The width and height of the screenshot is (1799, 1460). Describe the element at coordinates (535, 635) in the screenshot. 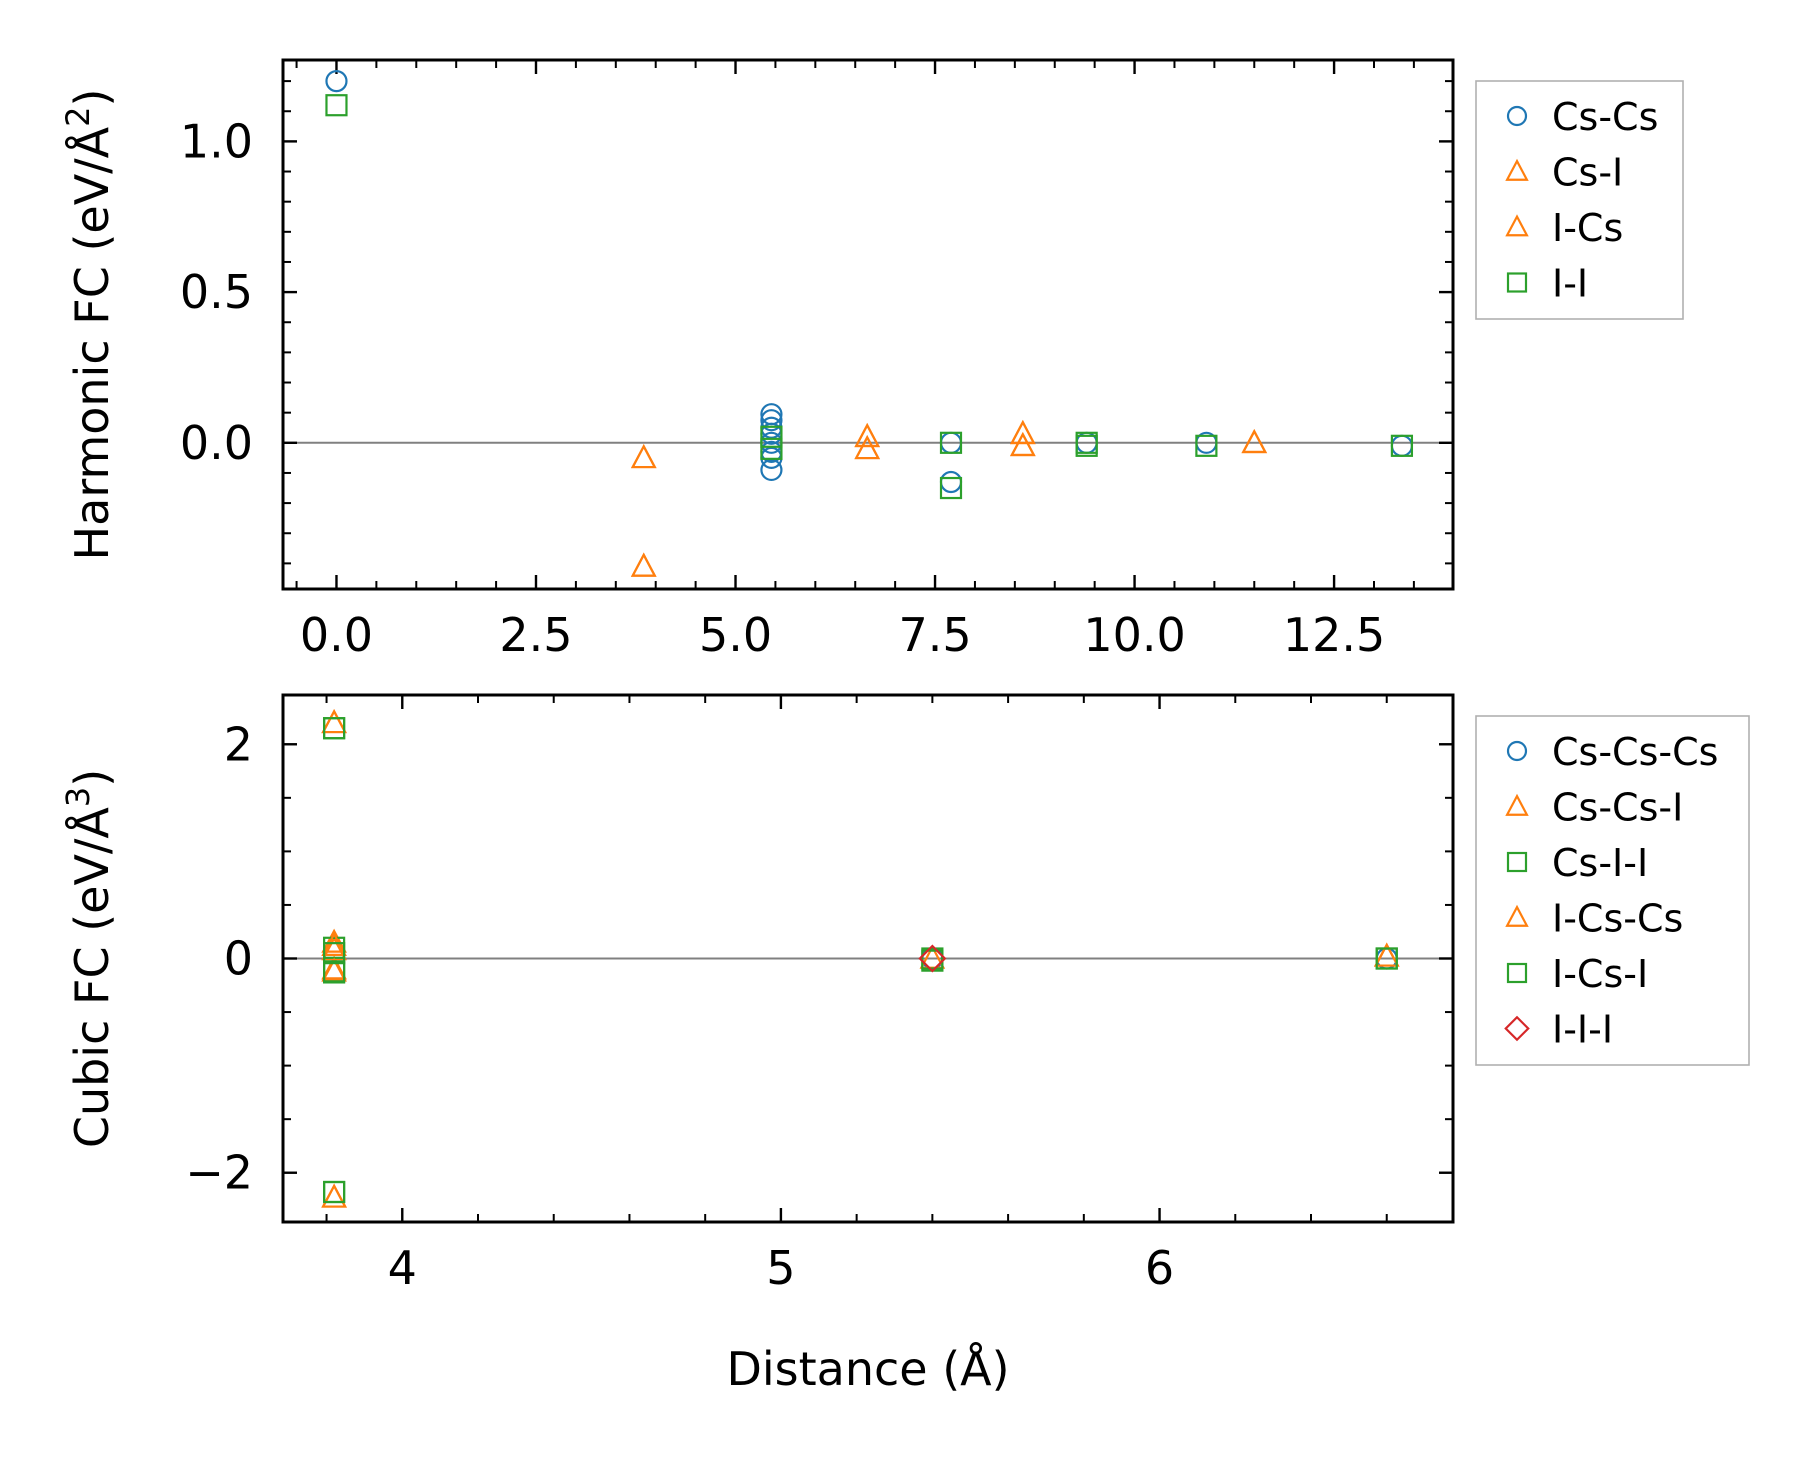

I see `x-tick-label: 2.5` at that location.